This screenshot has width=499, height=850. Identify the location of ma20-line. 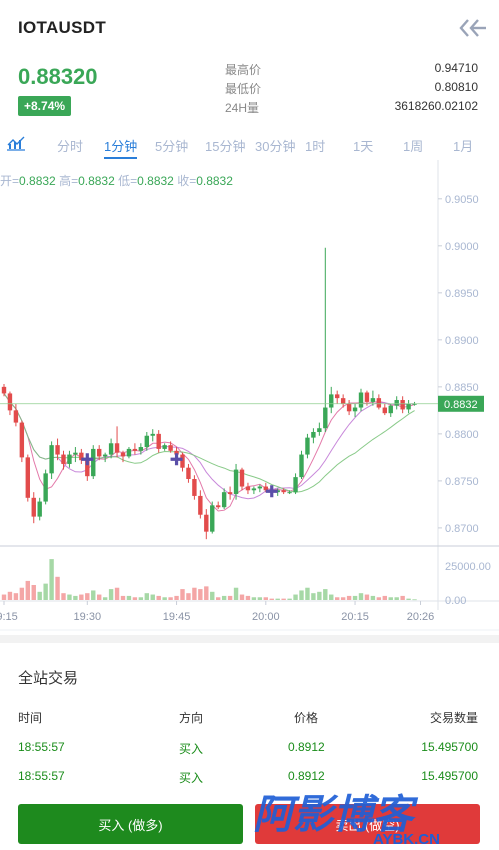
(209, 443).